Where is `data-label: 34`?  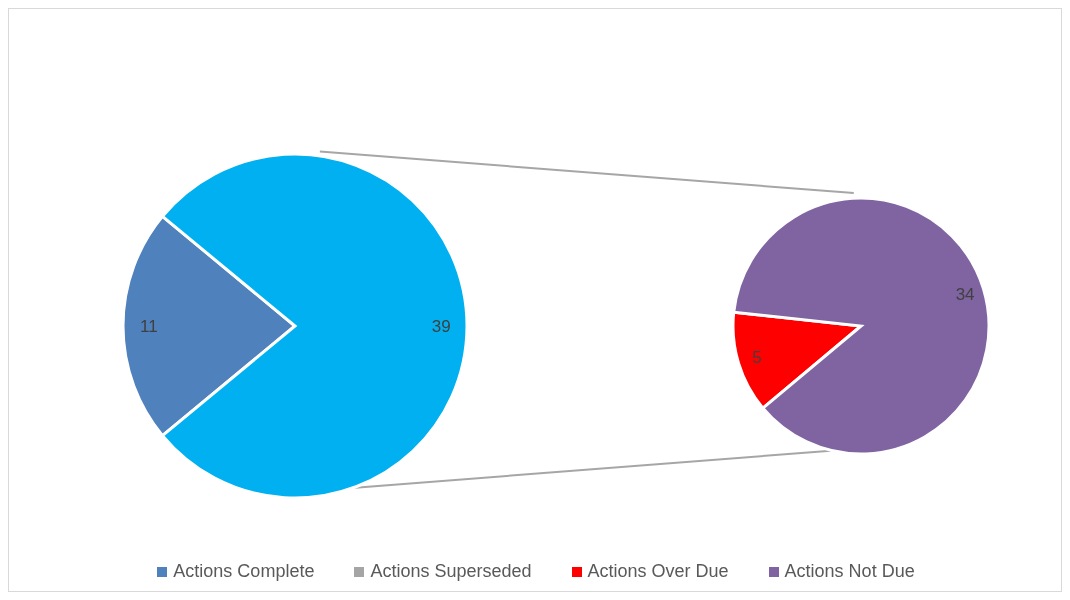
data-label: 34 is located at coordinates (965, 294).